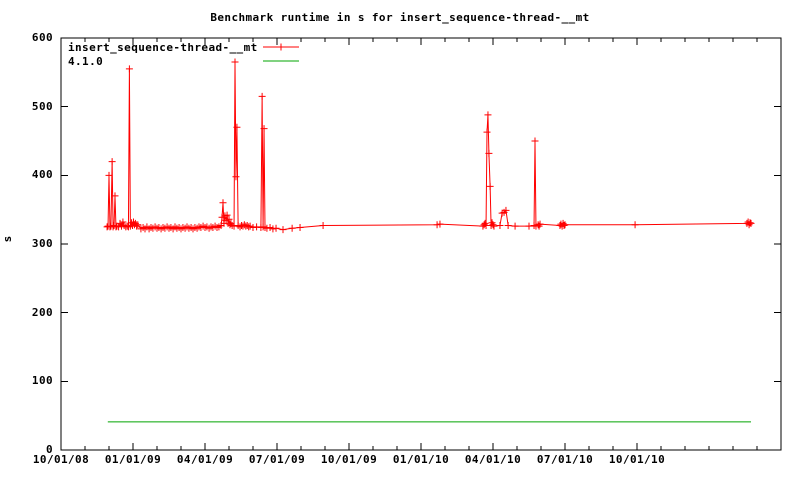 The image size is (800, 480). What do you see at coordinates (86, 61) in the screenshot?
I see `legend-entry-baseline: 4.1.0` at bounding box center [86, 61].